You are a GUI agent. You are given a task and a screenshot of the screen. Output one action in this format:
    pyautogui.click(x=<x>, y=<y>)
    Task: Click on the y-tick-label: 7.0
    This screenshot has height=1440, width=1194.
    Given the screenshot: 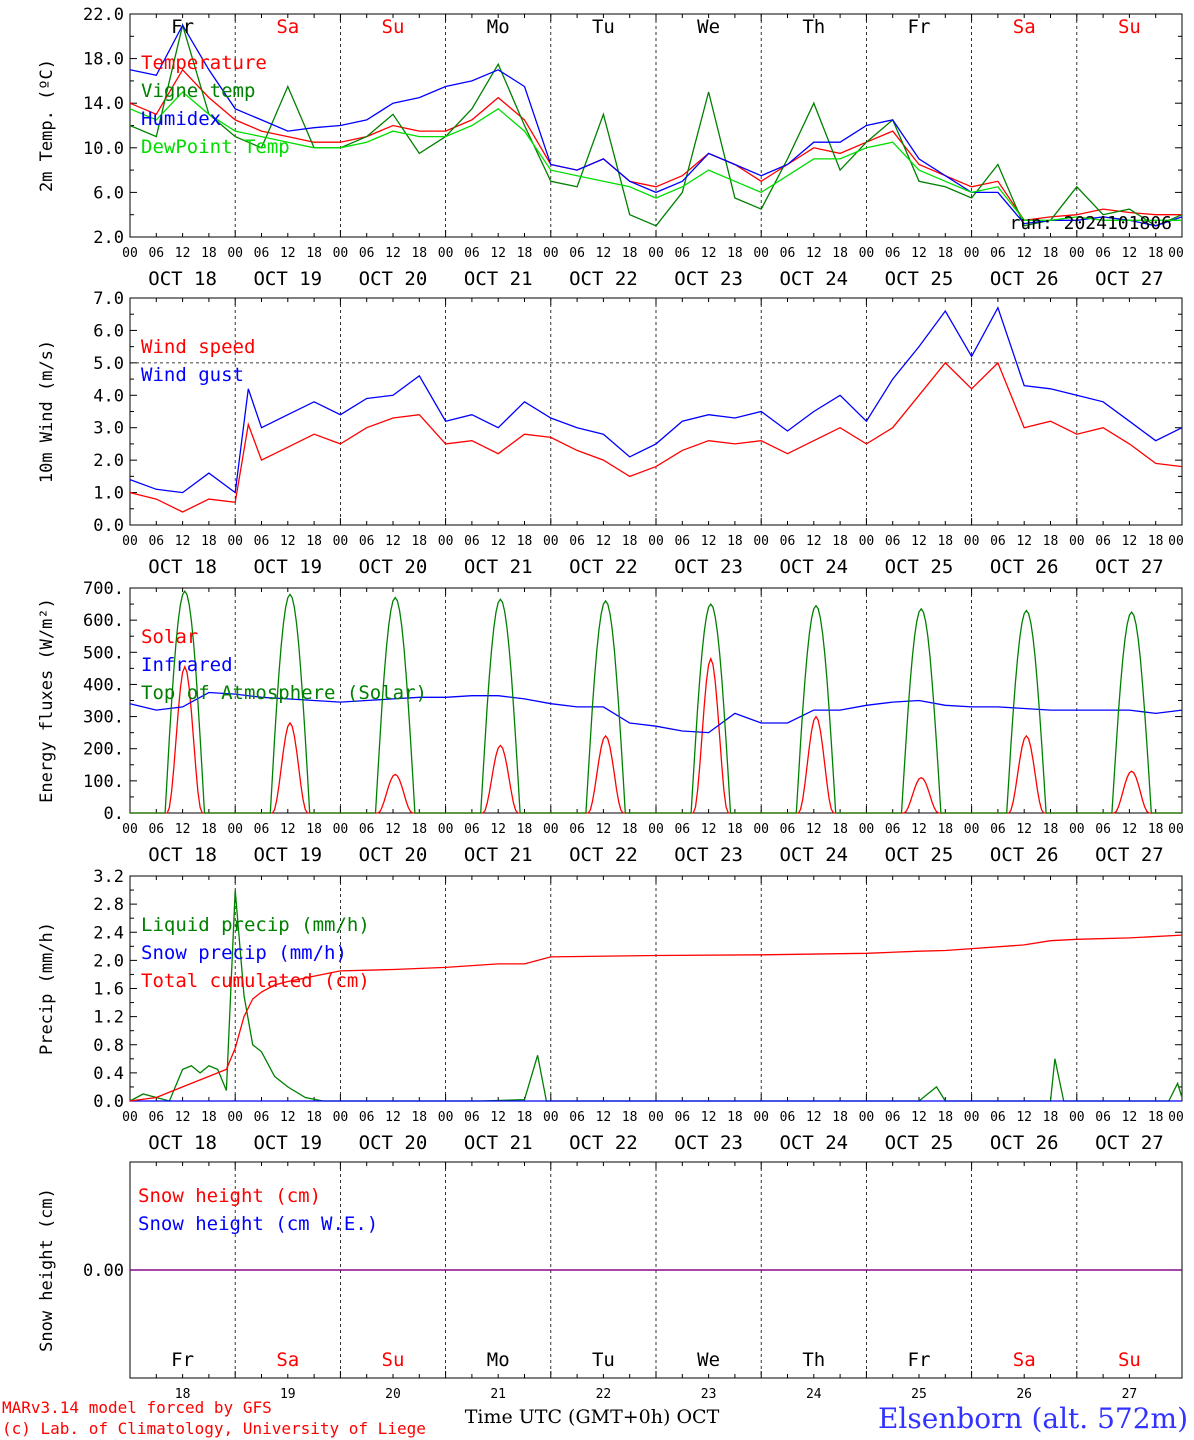 What is the action you would take?
    pyautogui.click(x=108, y=299)
    